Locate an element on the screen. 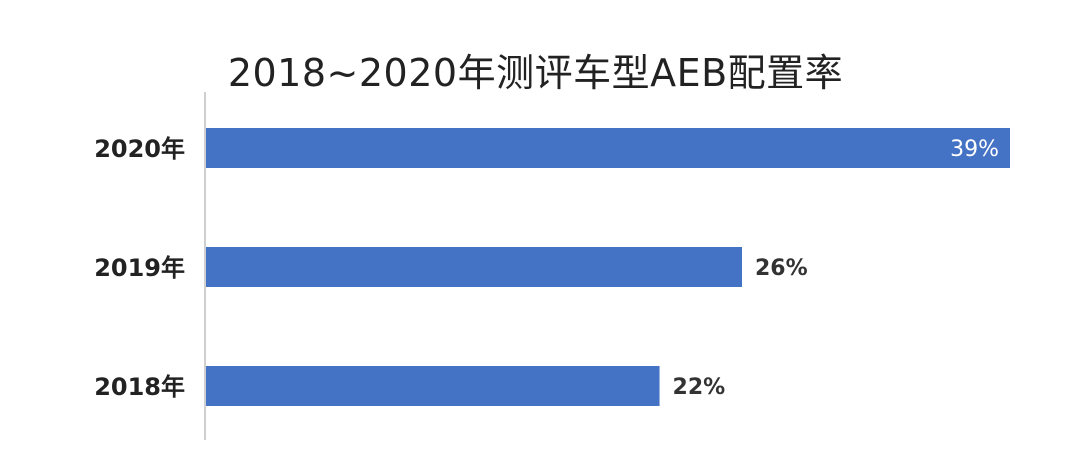  category-label-0: 2020年 is located at coordinates (139, 149).